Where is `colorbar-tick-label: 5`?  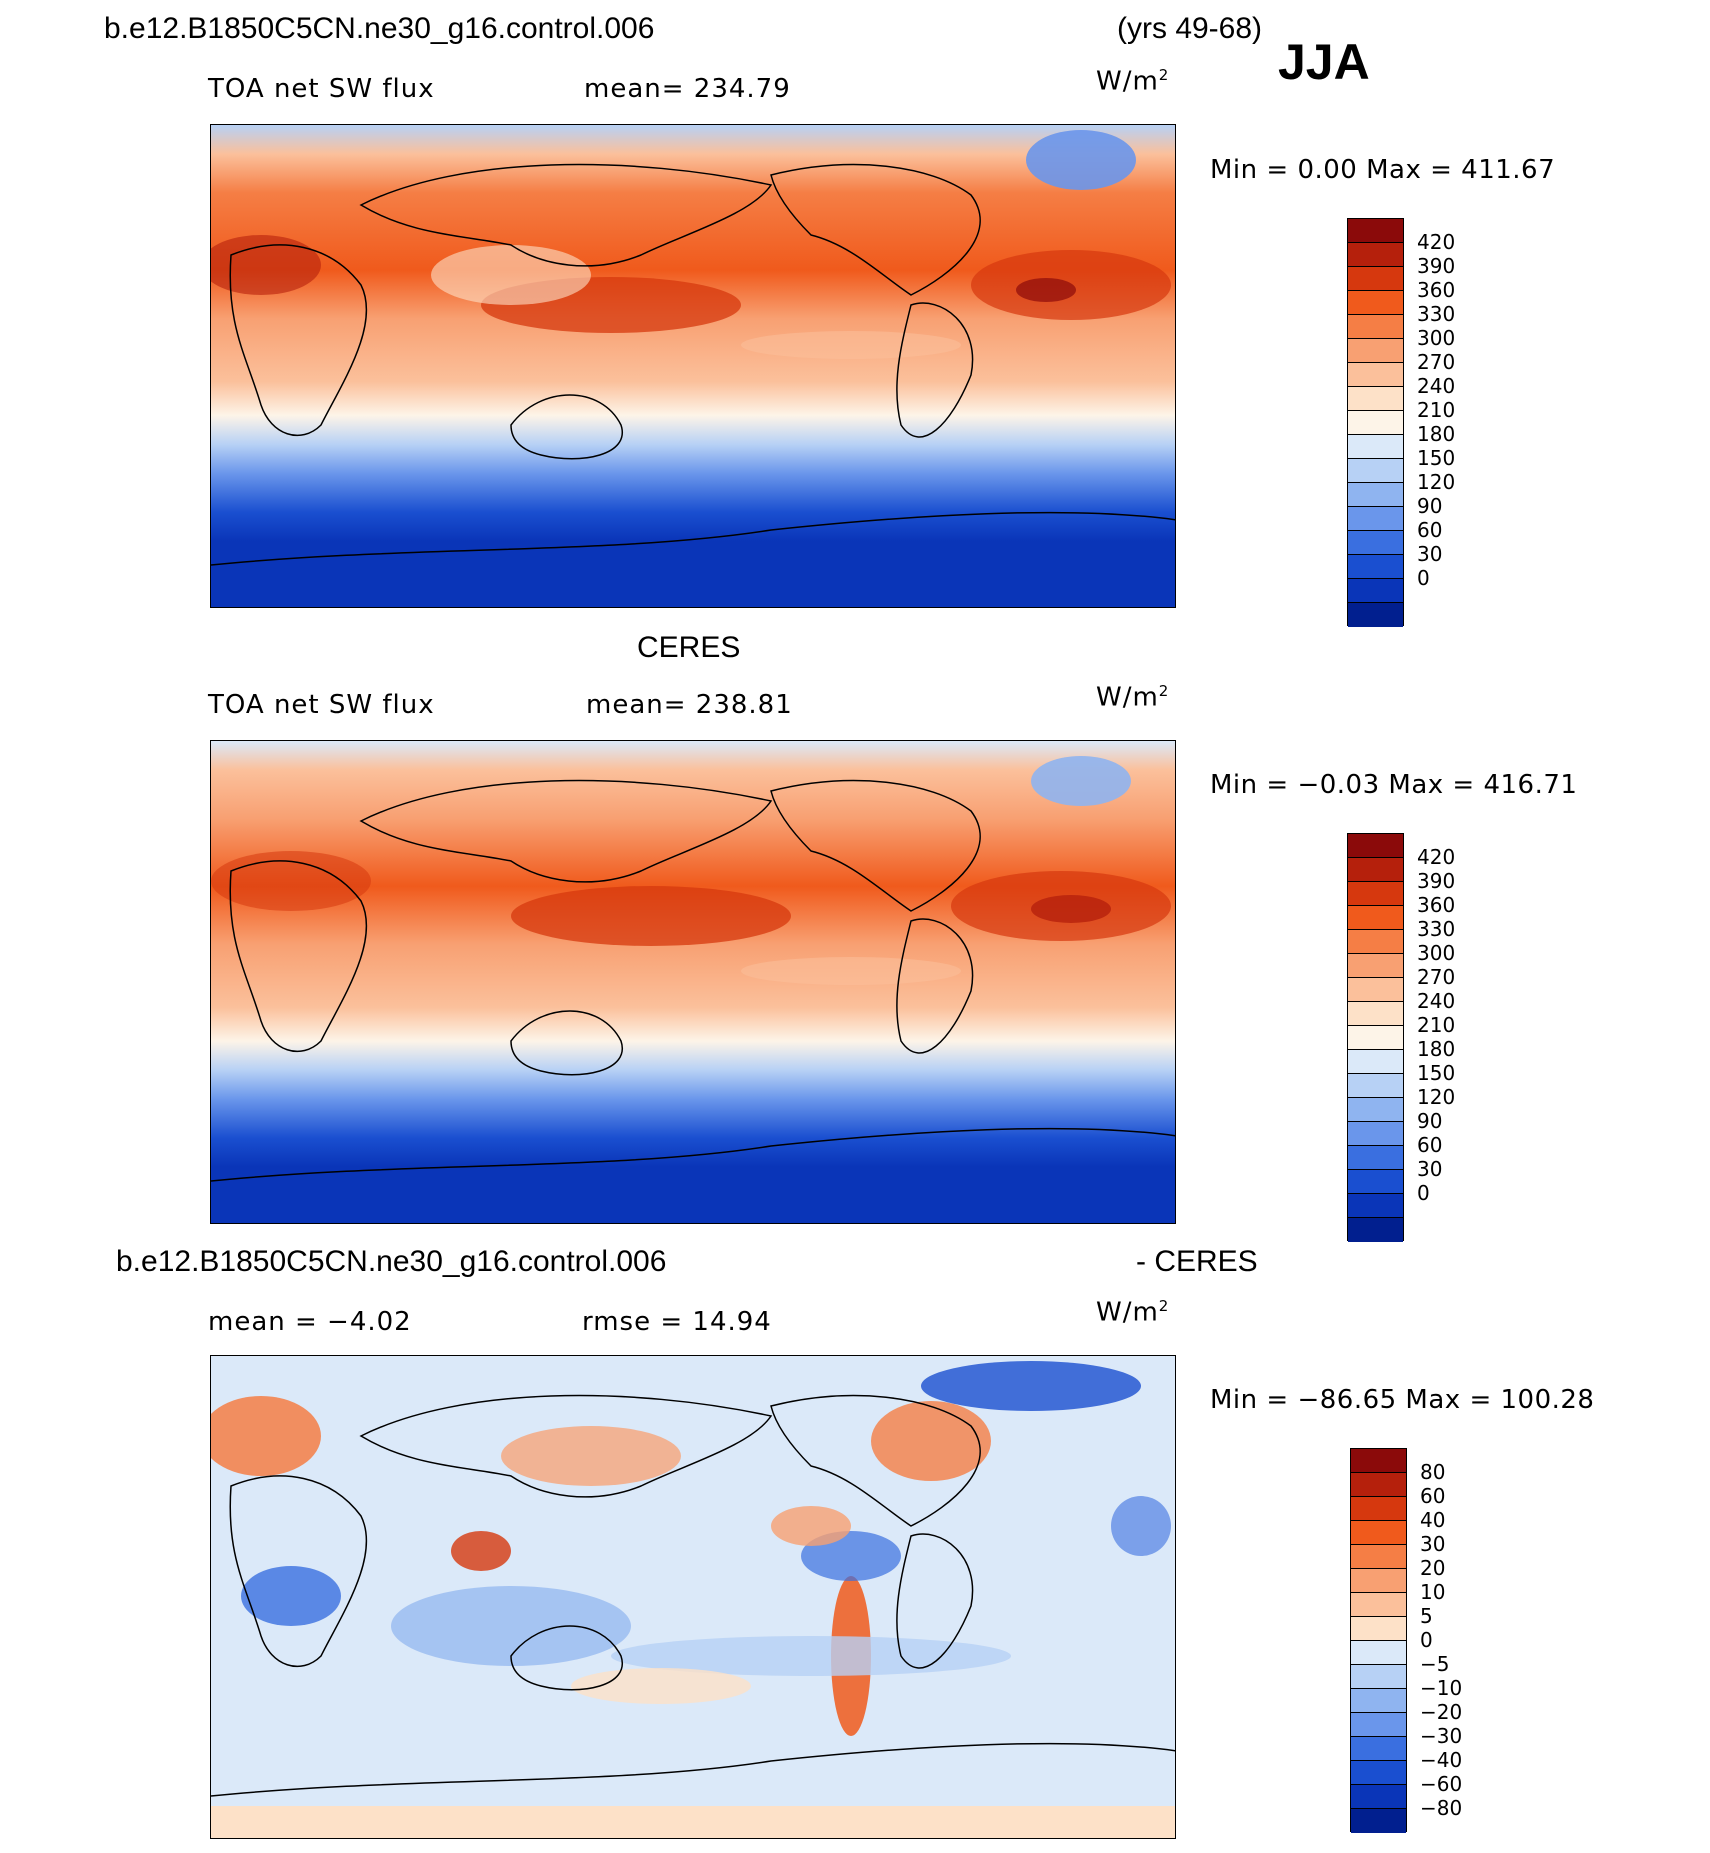 colorbar-tick-label: 5 is located at coordinates (1426, 1616).